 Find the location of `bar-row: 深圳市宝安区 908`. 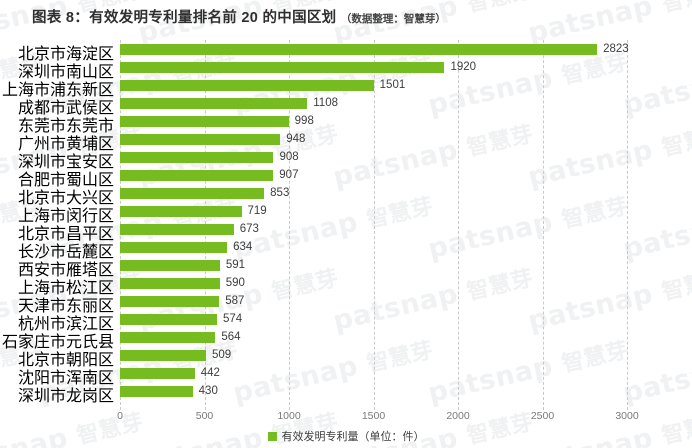

bar-row: 深圳市宝安区 908 is located at coordinates (346, 159).